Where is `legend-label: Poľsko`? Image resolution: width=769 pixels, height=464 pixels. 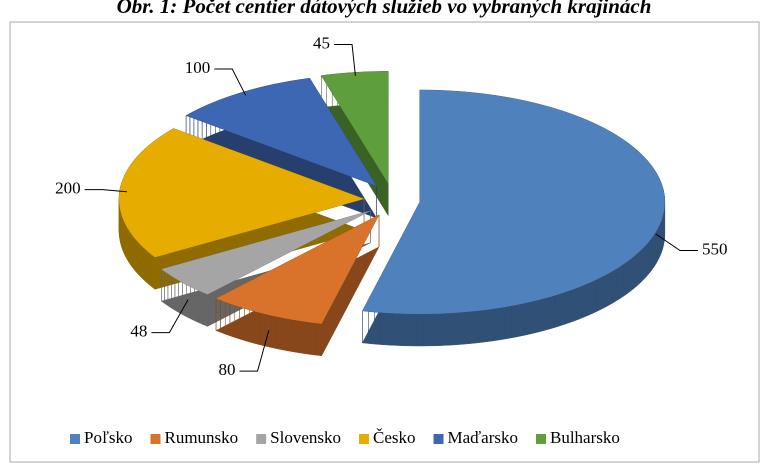 legend-label: Poľsko is located at coordinates (108, 437).